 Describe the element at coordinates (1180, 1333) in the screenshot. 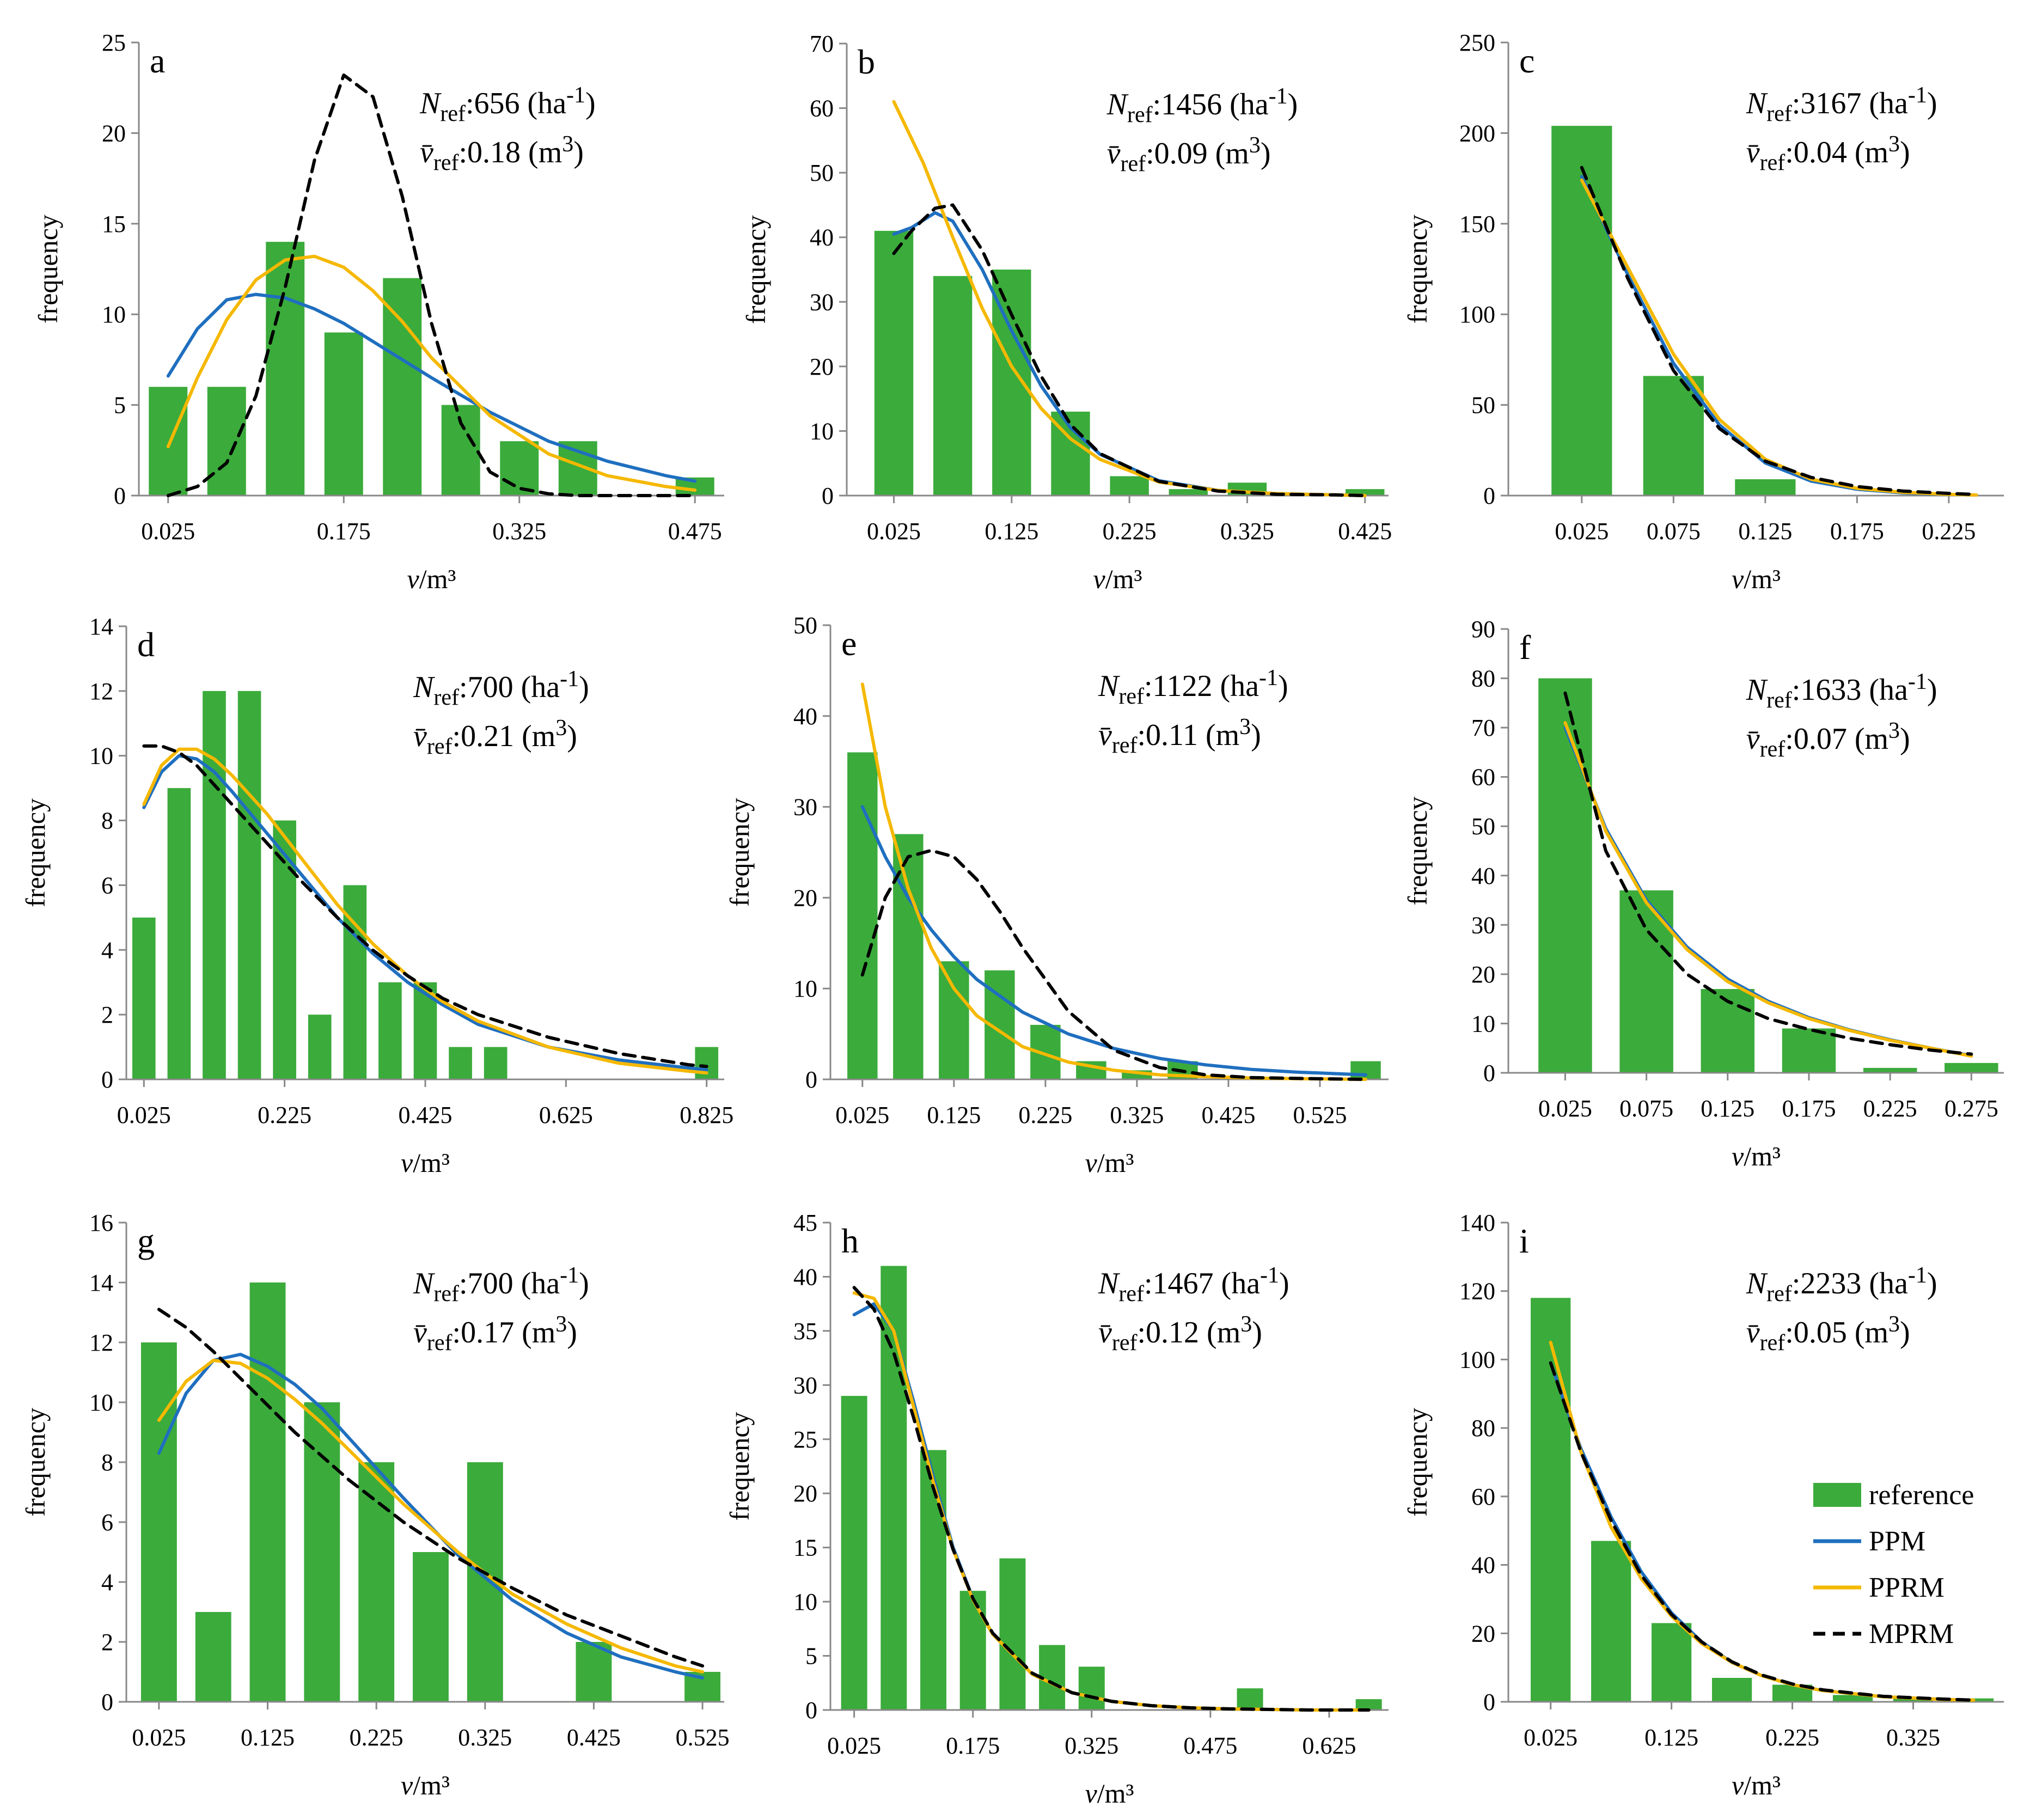

I see `annotation-v-ref: v̄ref:0.12 (m3)` at that location.